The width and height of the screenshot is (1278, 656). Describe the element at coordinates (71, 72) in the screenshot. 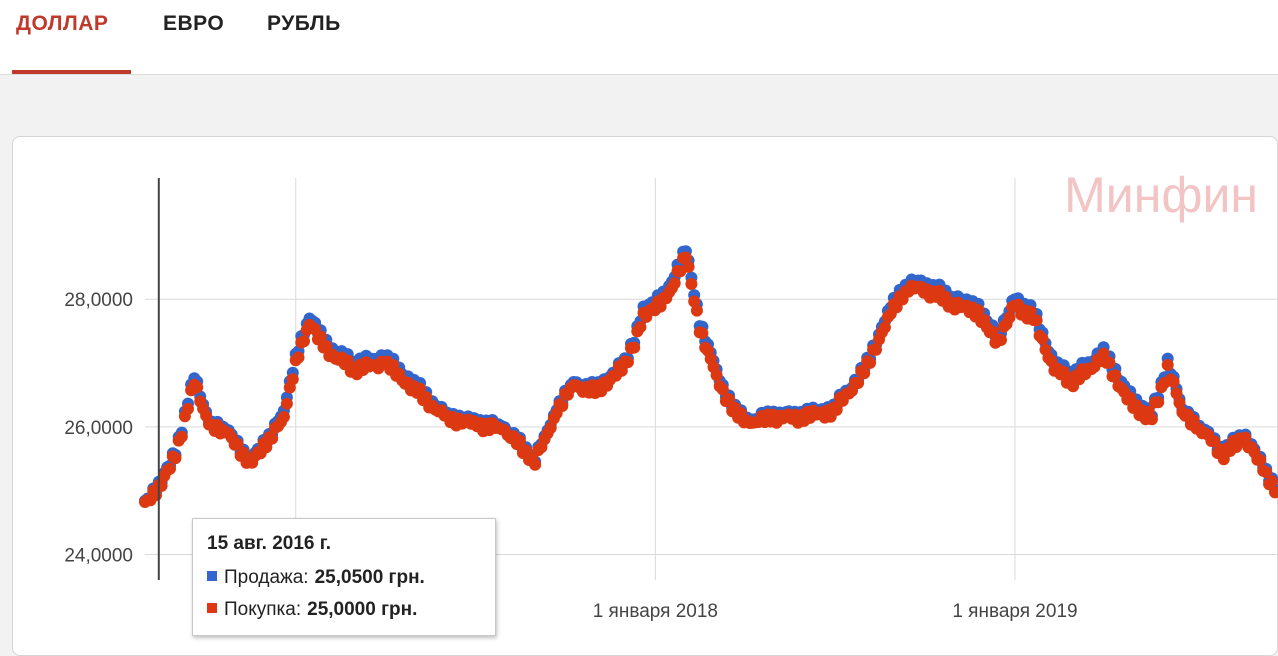

I see `active-tab-indicator` at that location.